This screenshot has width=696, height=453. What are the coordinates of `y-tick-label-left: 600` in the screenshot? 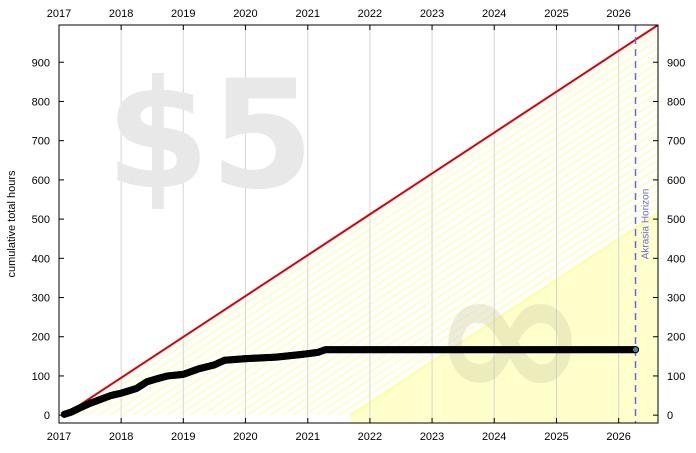 It's located at (41, 181).